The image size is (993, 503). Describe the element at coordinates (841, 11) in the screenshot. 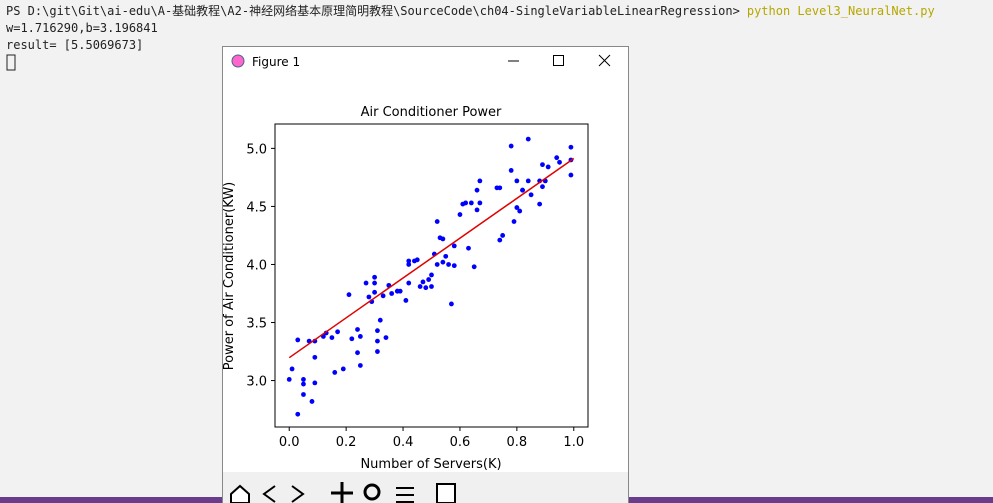

I see `command: python Level3_NeuralNet.py` at that location.